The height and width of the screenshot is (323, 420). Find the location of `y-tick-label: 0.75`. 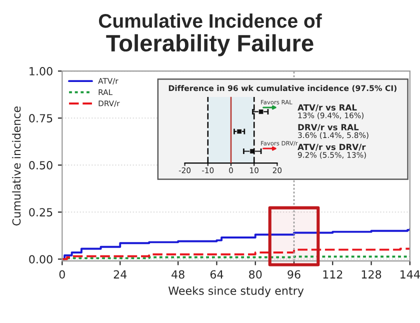

y-tick-label: 0.75 is located at coordinates (40, 118).